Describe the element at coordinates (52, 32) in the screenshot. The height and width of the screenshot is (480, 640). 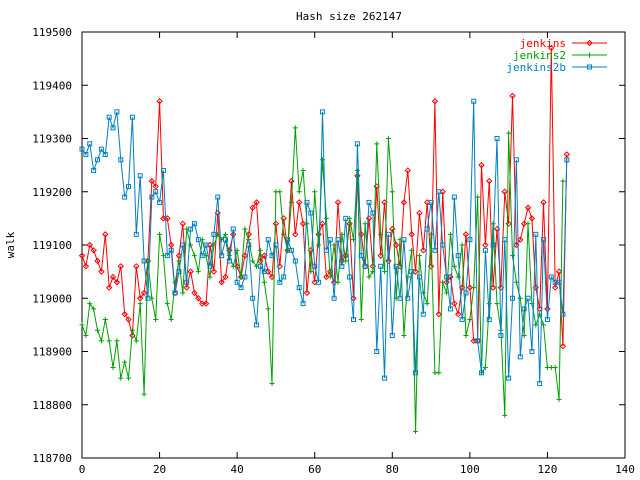
I see `y-tick-label: 119500` at that location.